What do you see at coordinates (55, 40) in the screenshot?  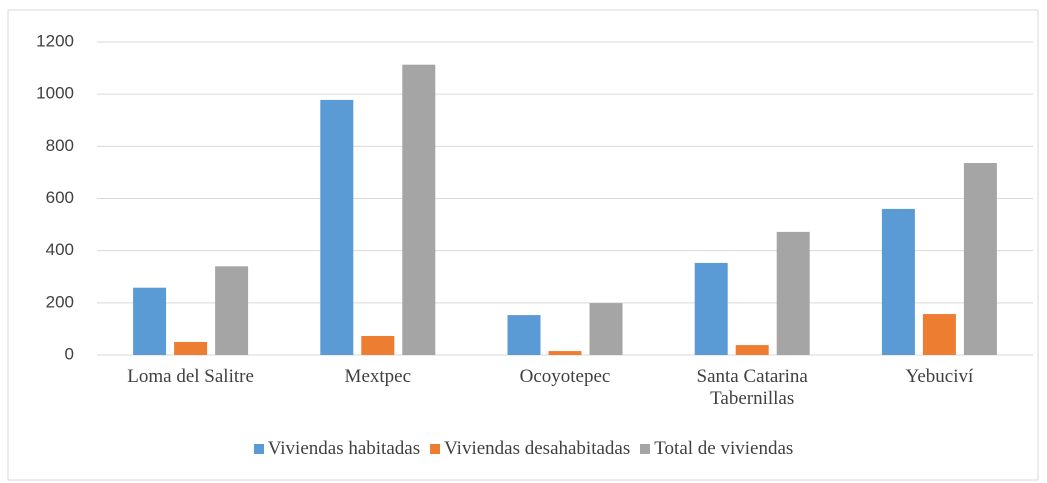 I see `y-tick-label: 1200` at bounding box center [55, 40].